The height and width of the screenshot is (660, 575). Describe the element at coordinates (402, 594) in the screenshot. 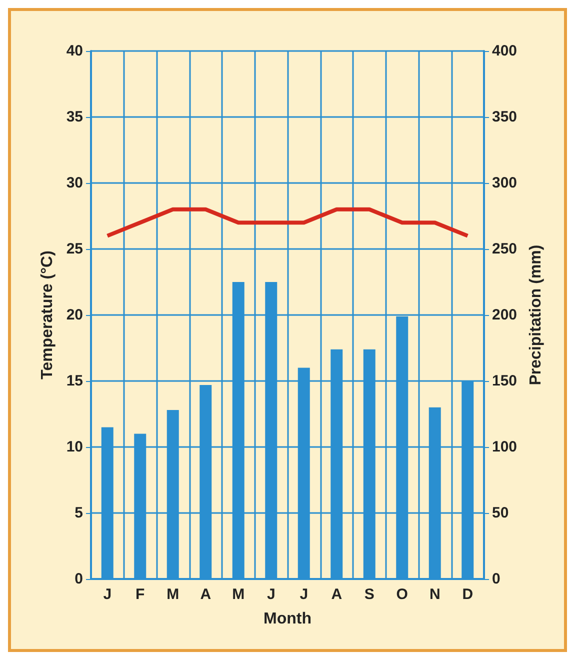

I see `x-tick-label: O` at that location.